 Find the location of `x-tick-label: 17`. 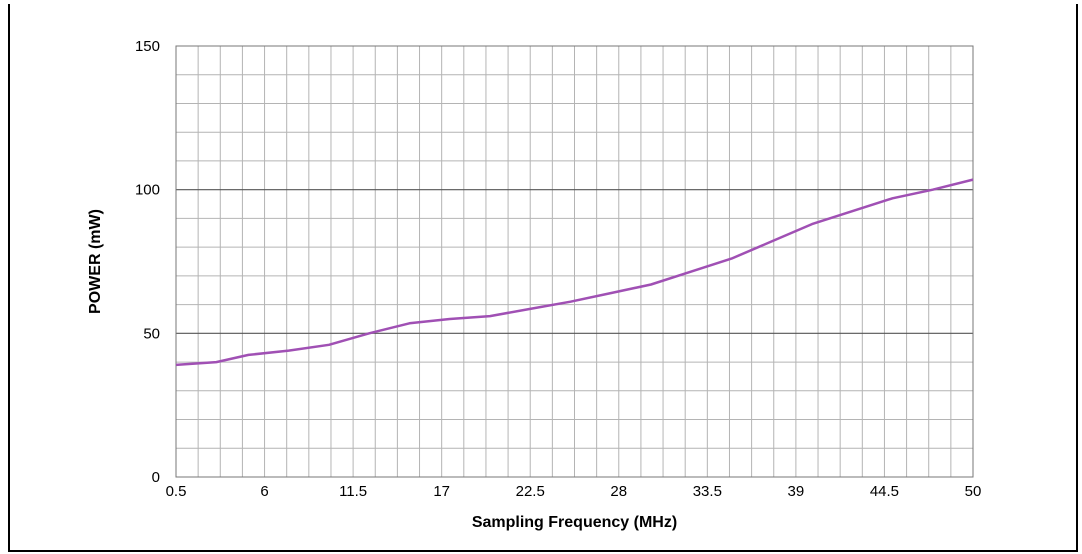

x-tick-label: 17 is located at coordinates (441, 491).